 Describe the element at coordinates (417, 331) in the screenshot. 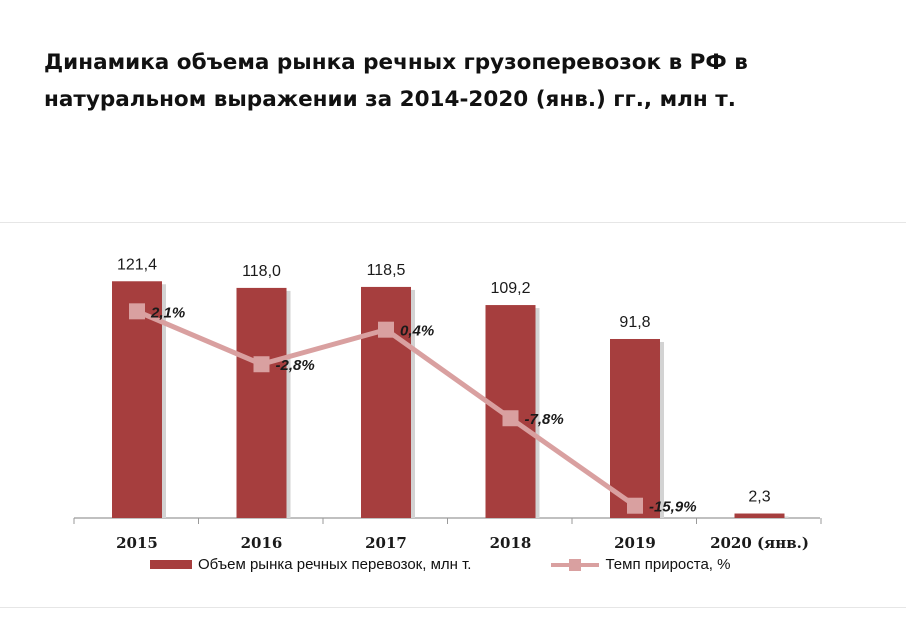

I see `growth-label: 0,4%` at that location.